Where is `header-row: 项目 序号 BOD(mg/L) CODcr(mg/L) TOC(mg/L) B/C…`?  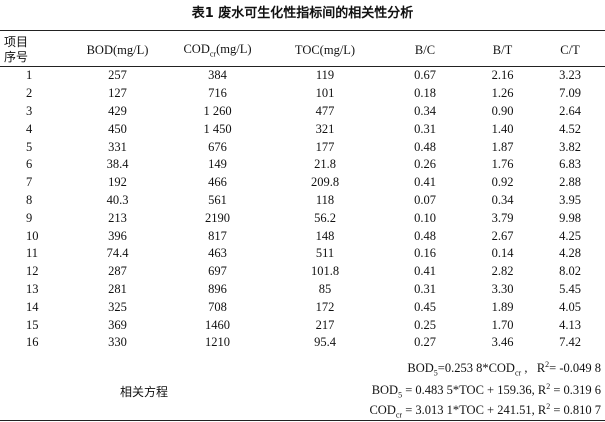
header-row: 项目 序号 BOD(mg/L) CODcr(mg/L) TOC(mg/L) B/C… is located at coordinates (302, 50).